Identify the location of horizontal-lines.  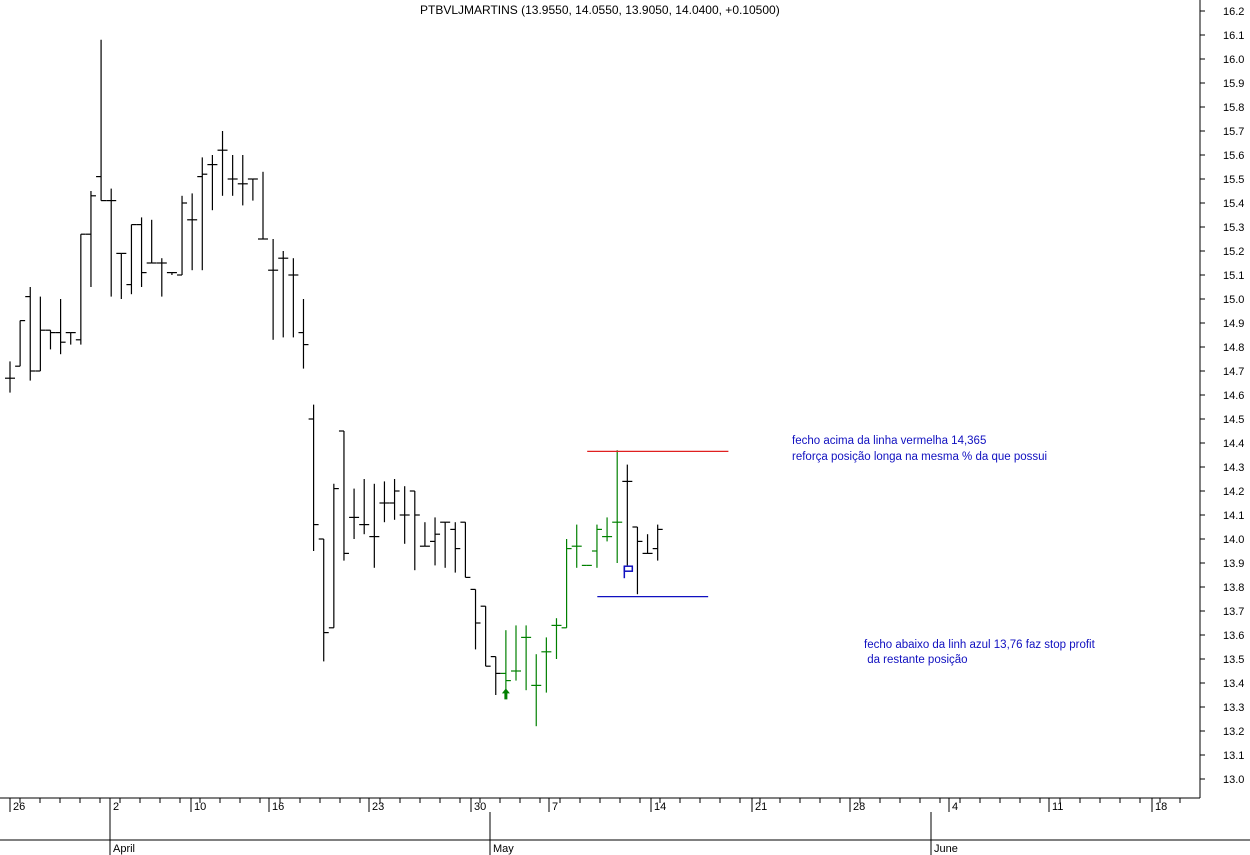
(658, 524).